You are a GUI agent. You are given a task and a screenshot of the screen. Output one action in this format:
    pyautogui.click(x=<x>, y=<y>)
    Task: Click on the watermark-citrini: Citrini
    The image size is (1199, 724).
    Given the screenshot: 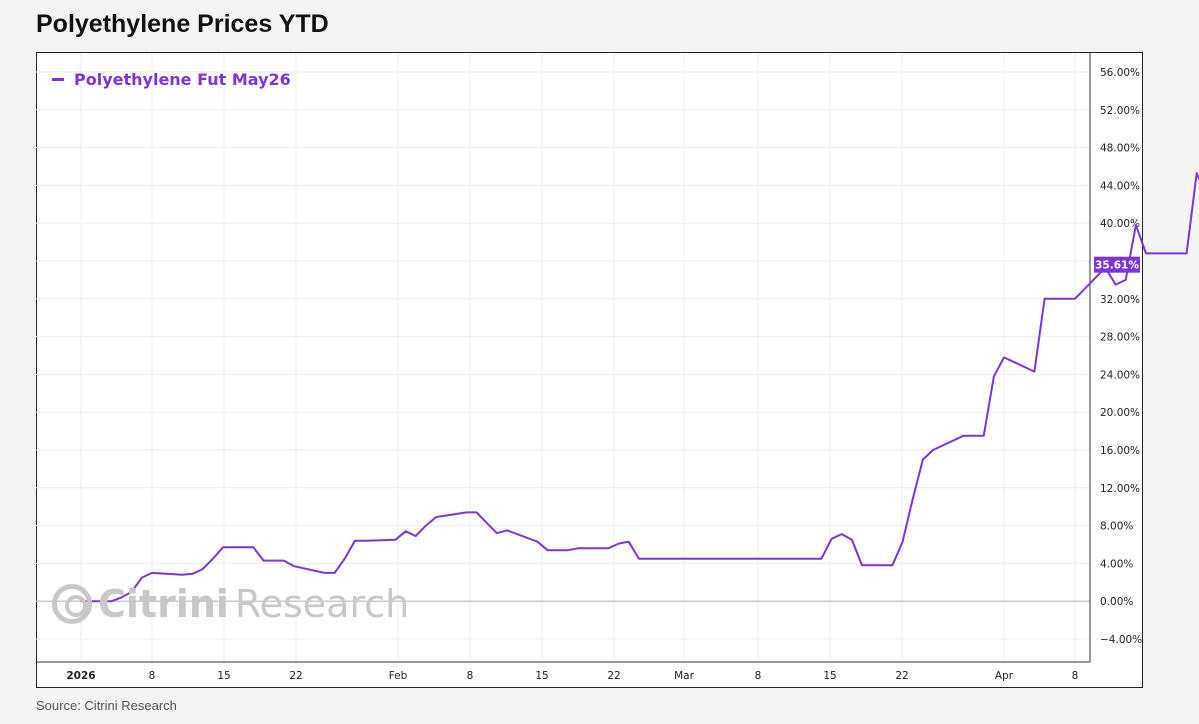 What is the action you would take?
    pyautogui.click(x=163, y=604)
    